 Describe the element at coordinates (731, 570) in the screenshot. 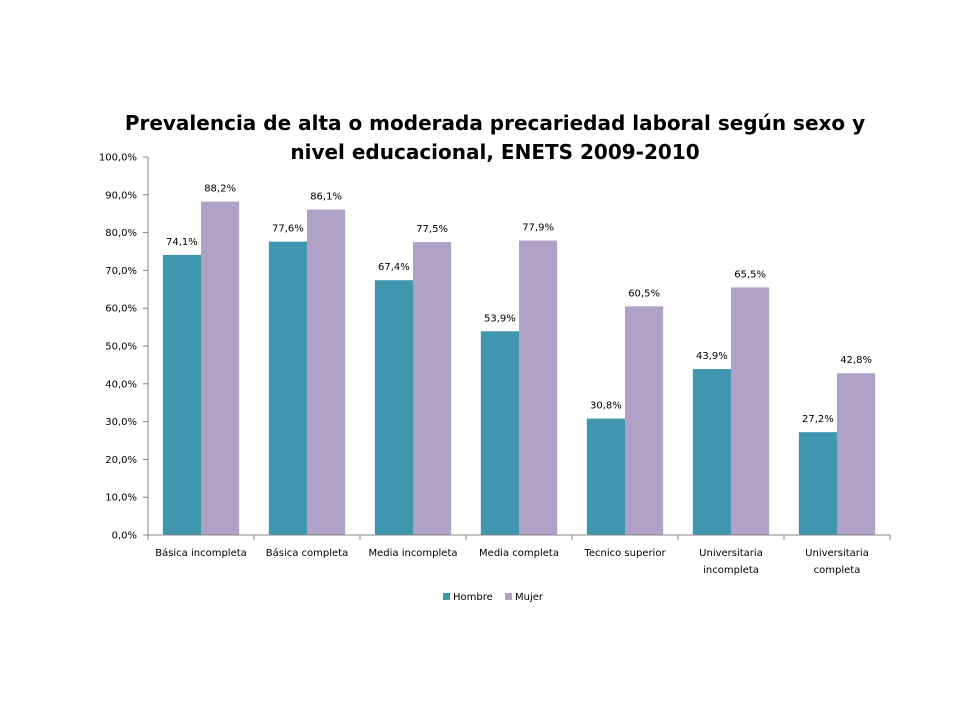

I see `category-label: incompleta` at that location.